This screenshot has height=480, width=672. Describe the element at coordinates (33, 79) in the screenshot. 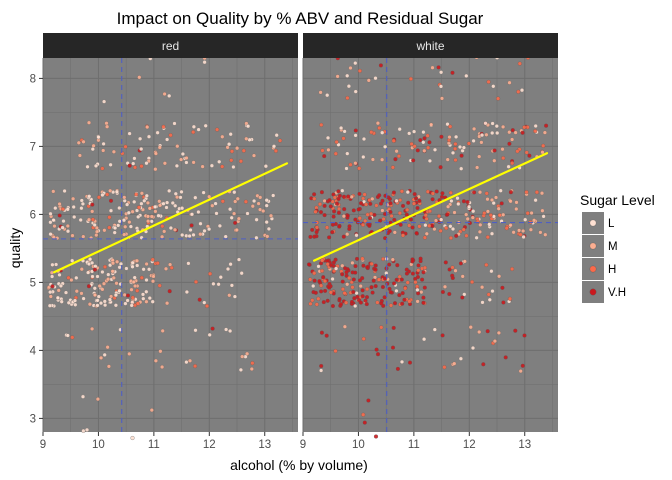

I see `y-tick-label: 8` at that location.